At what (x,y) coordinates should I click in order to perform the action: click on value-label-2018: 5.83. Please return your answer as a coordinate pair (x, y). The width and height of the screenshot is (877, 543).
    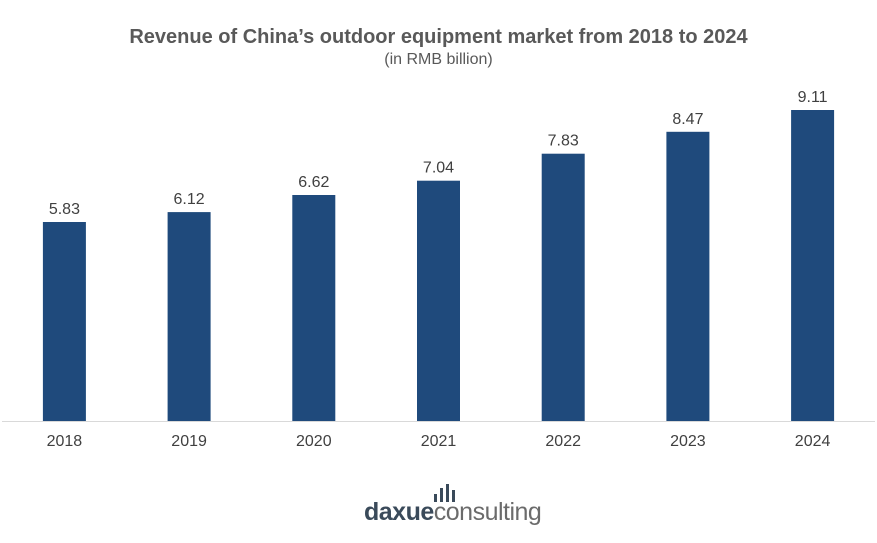
    Looking at the image, I should click on (64, 209).